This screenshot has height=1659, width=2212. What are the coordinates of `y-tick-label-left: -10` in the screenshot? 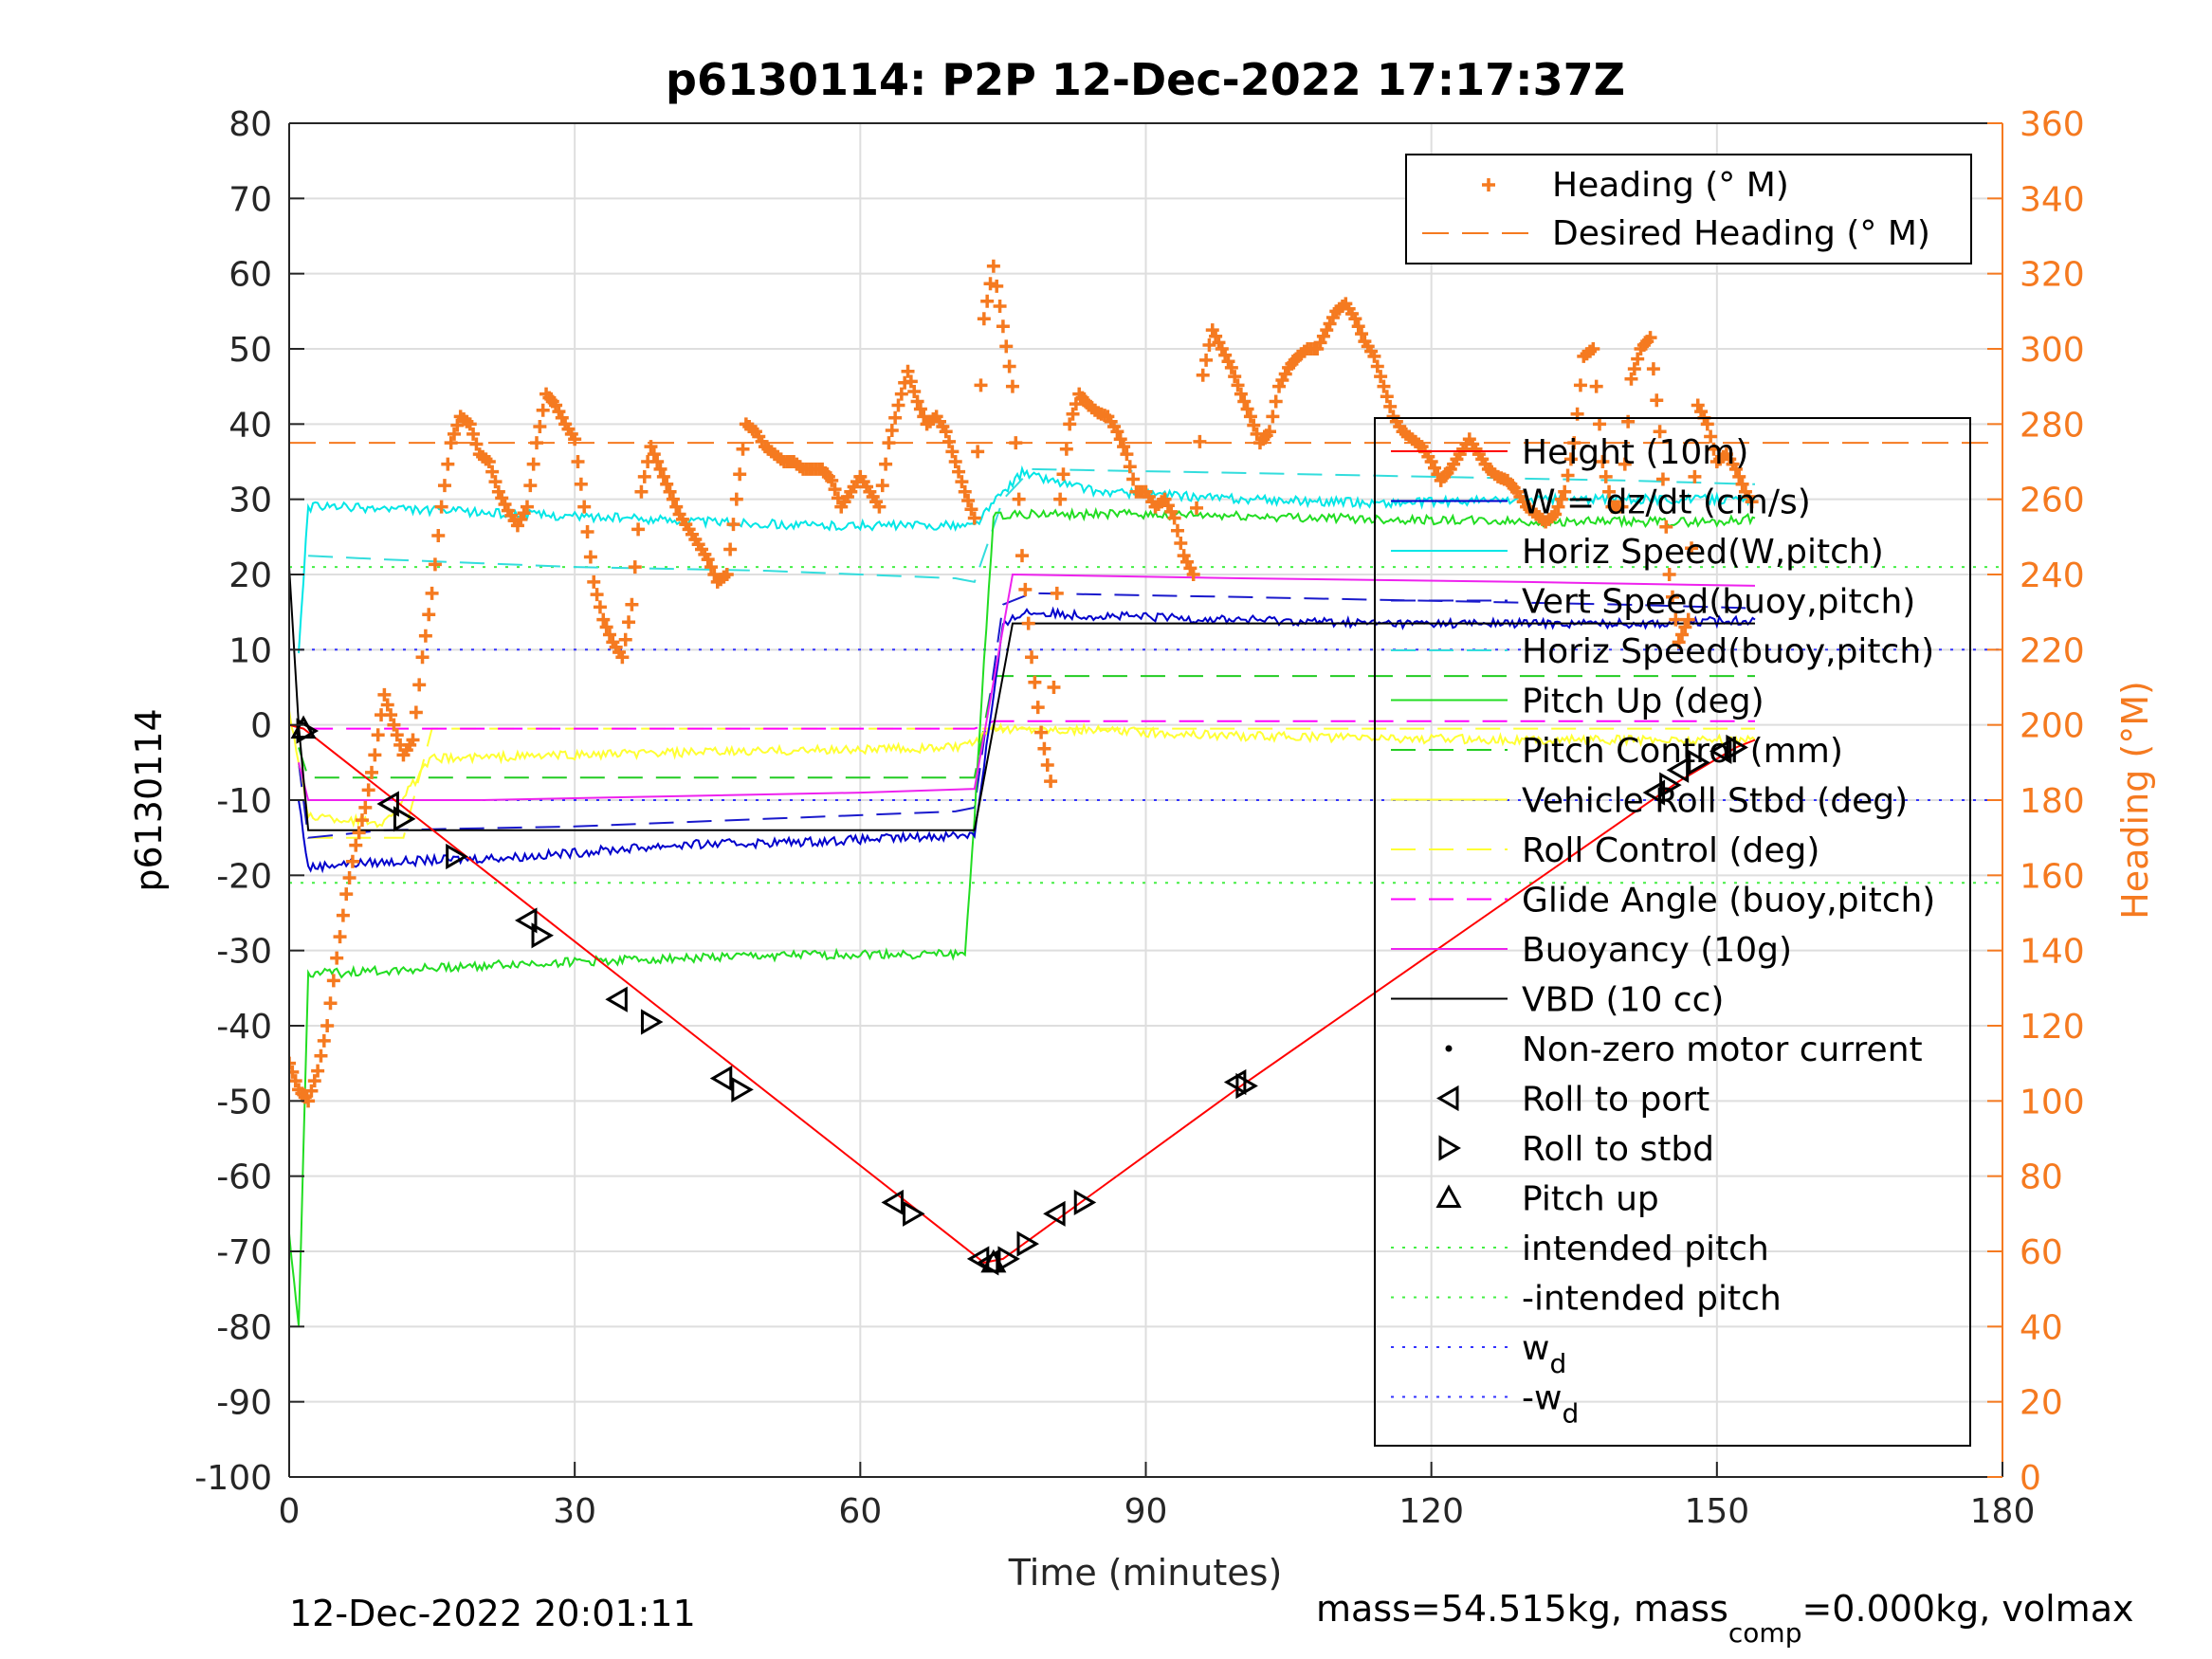 It's located at (244, 801).